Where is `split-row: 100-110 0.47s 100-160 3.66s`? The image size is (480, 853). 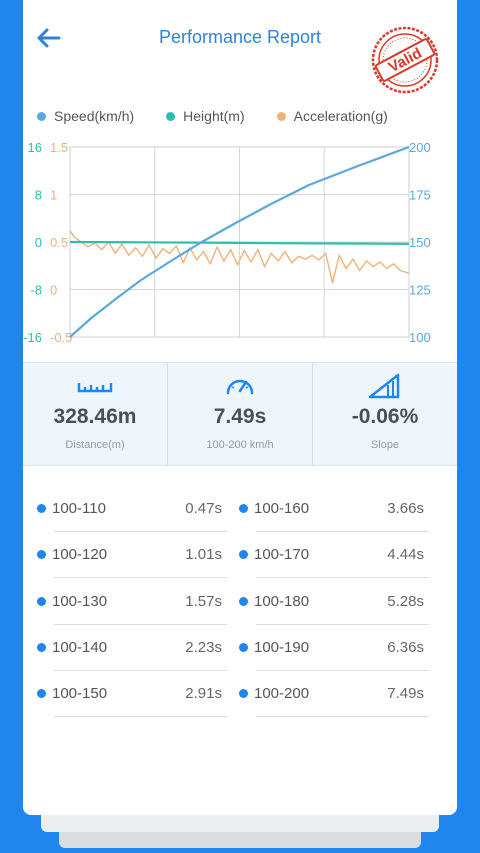 split-row: 100-110 0.47s 100-160 3.66s is located at coordinates (240, 509).